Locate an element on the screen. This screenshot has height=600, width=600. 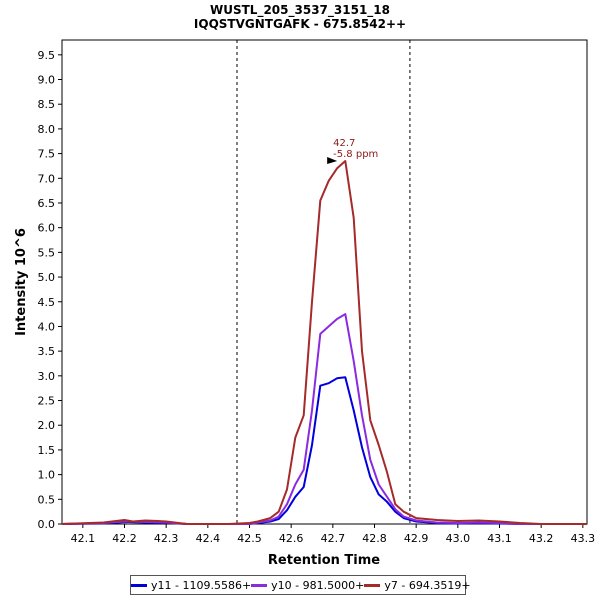
x-tick-label: 42.4 is located at coordinates (208, 538).